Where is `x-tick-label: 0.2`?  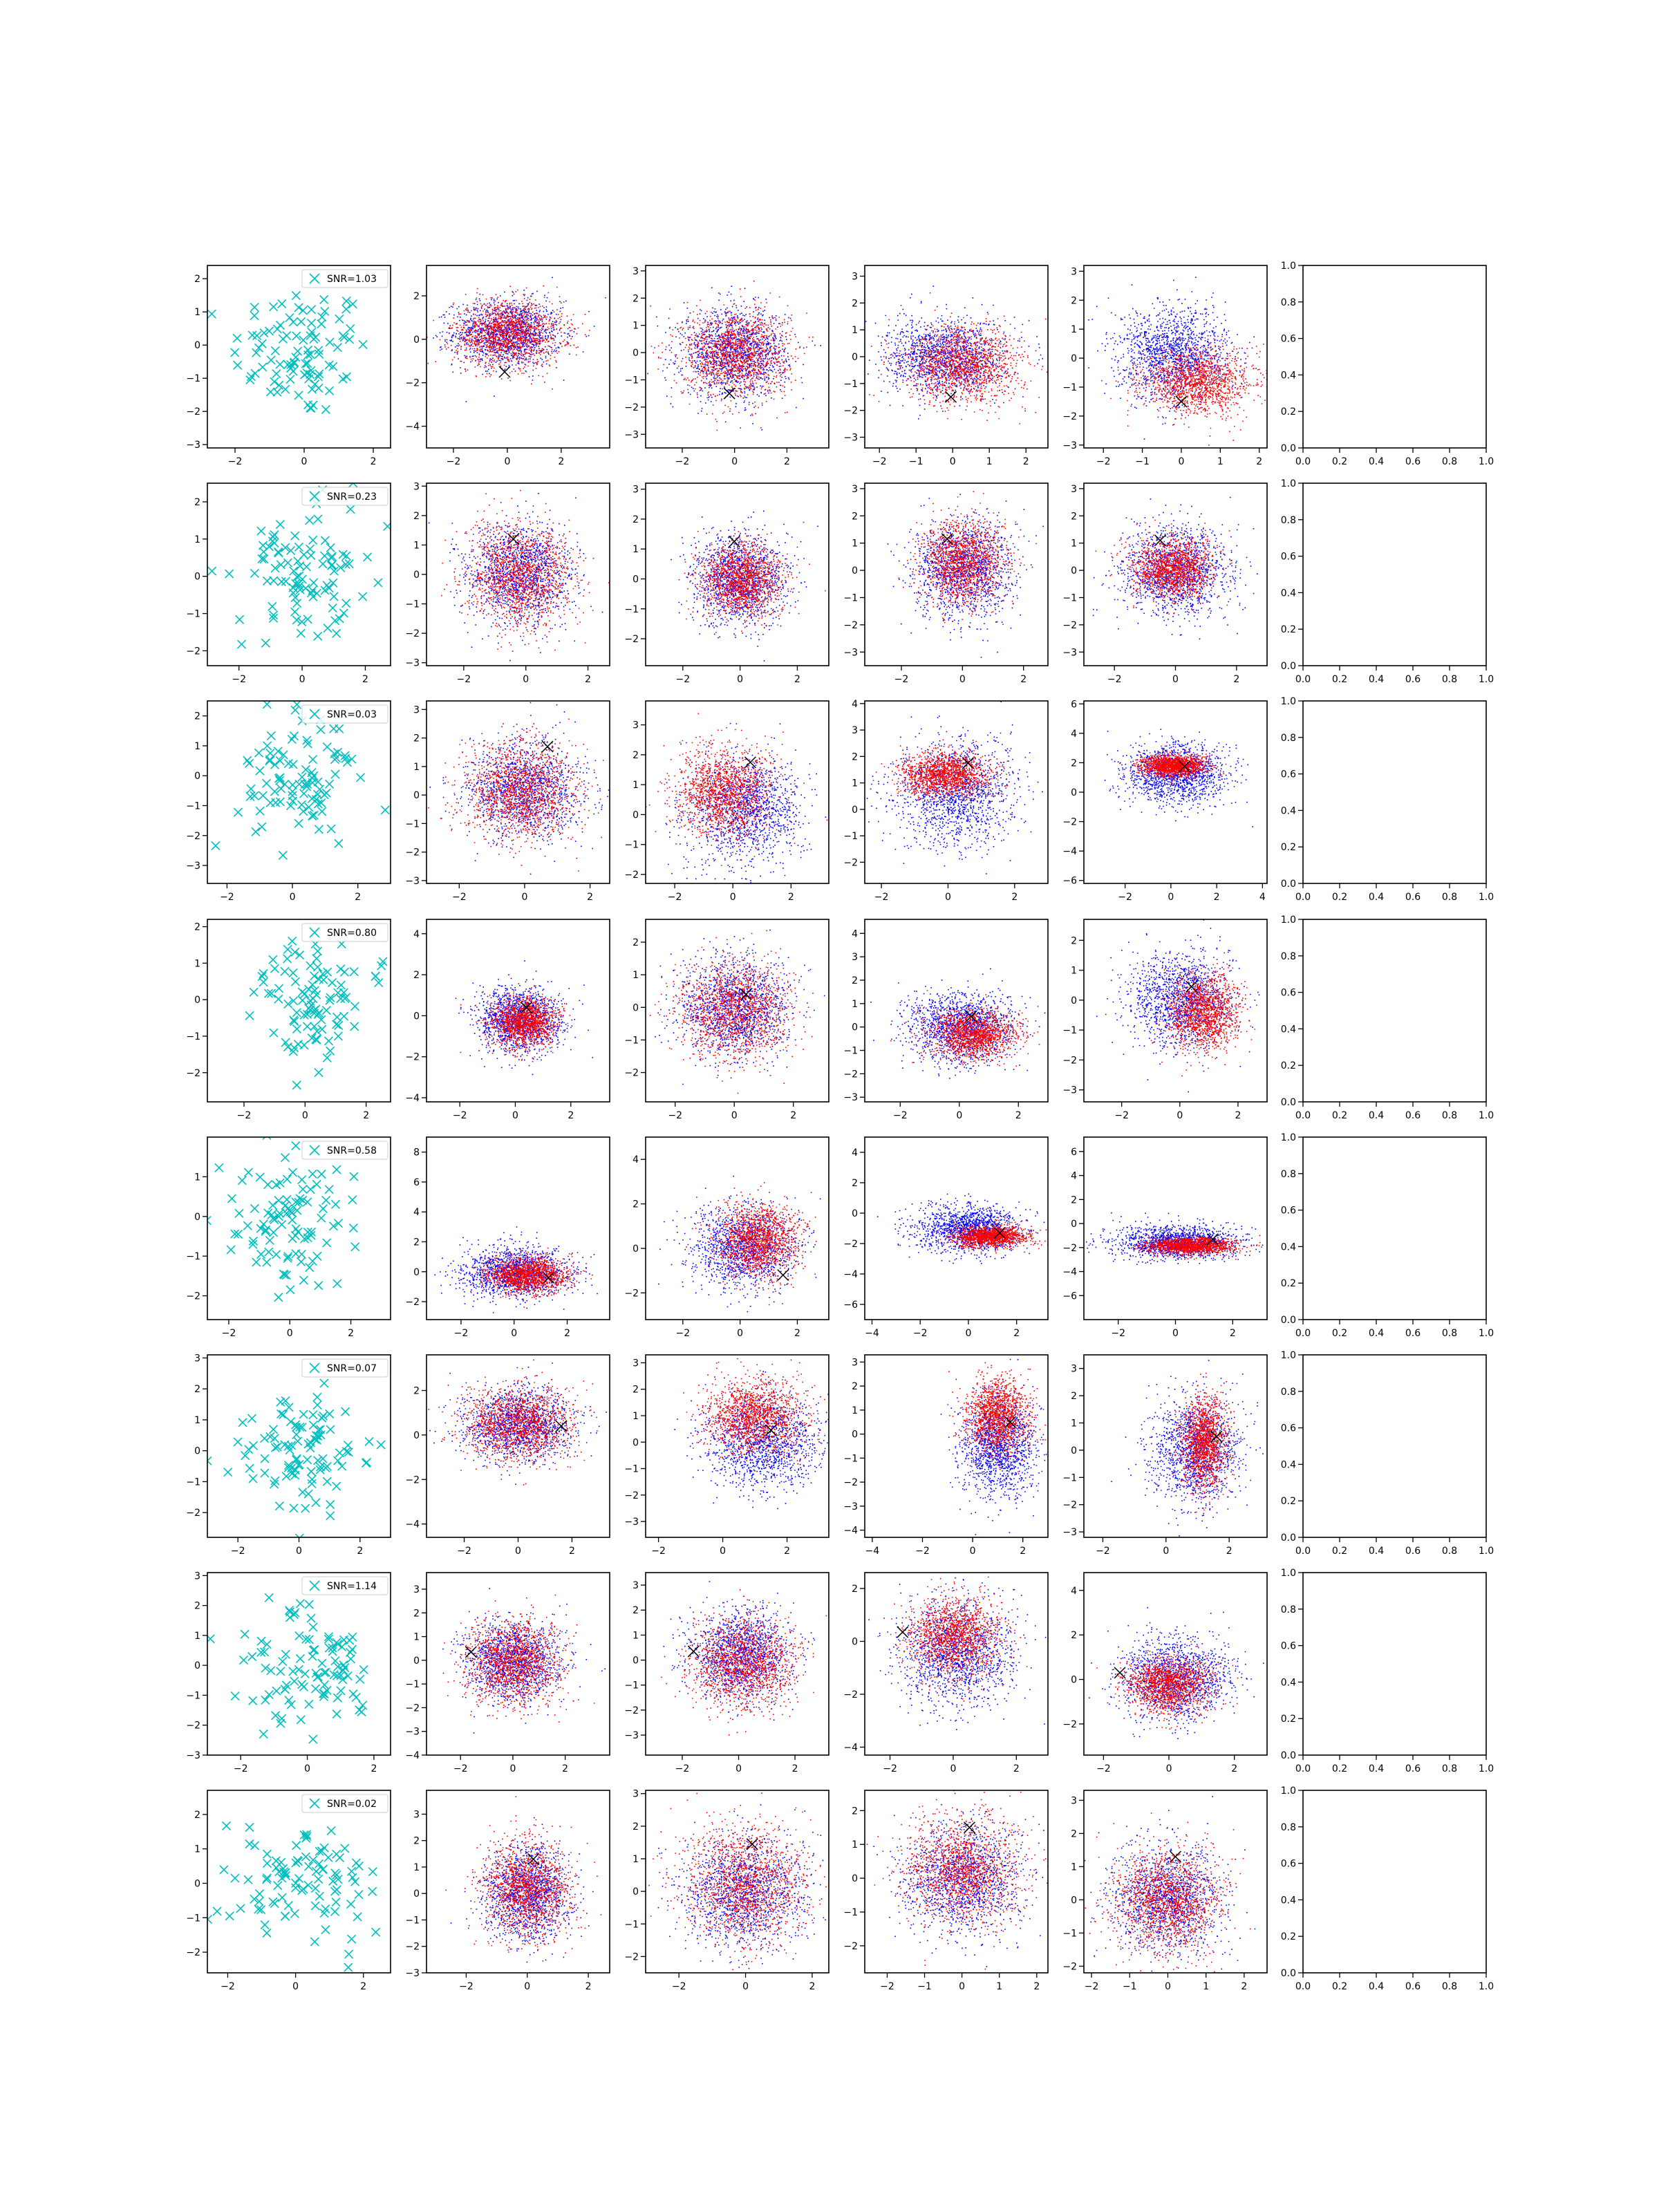 x-tick-label: 0.2 is located at coordinates (1339, 1115).